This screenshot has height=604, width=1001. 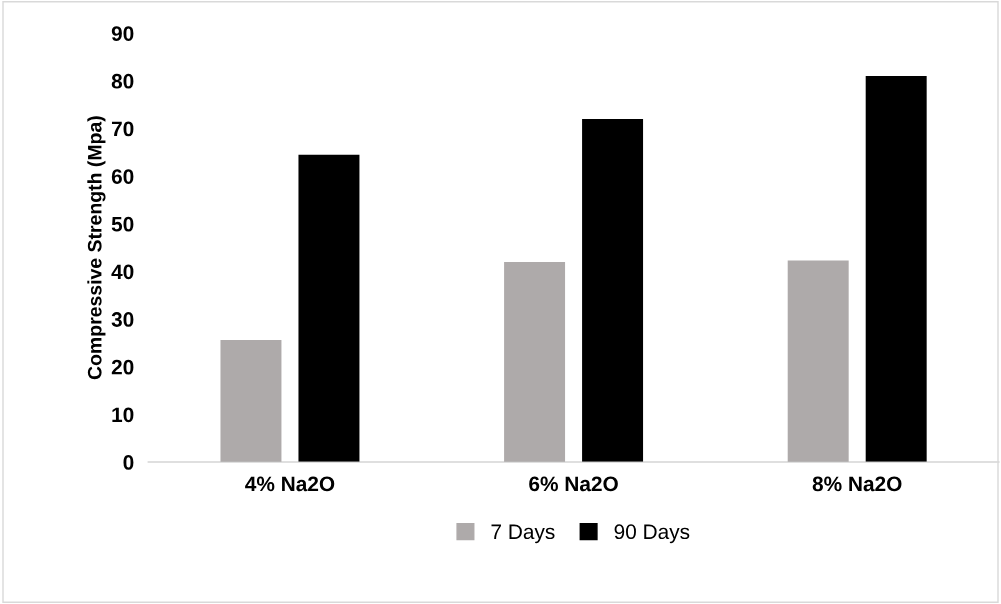 I want to click on y-tick-label: 50, so click(x=122, y=224).